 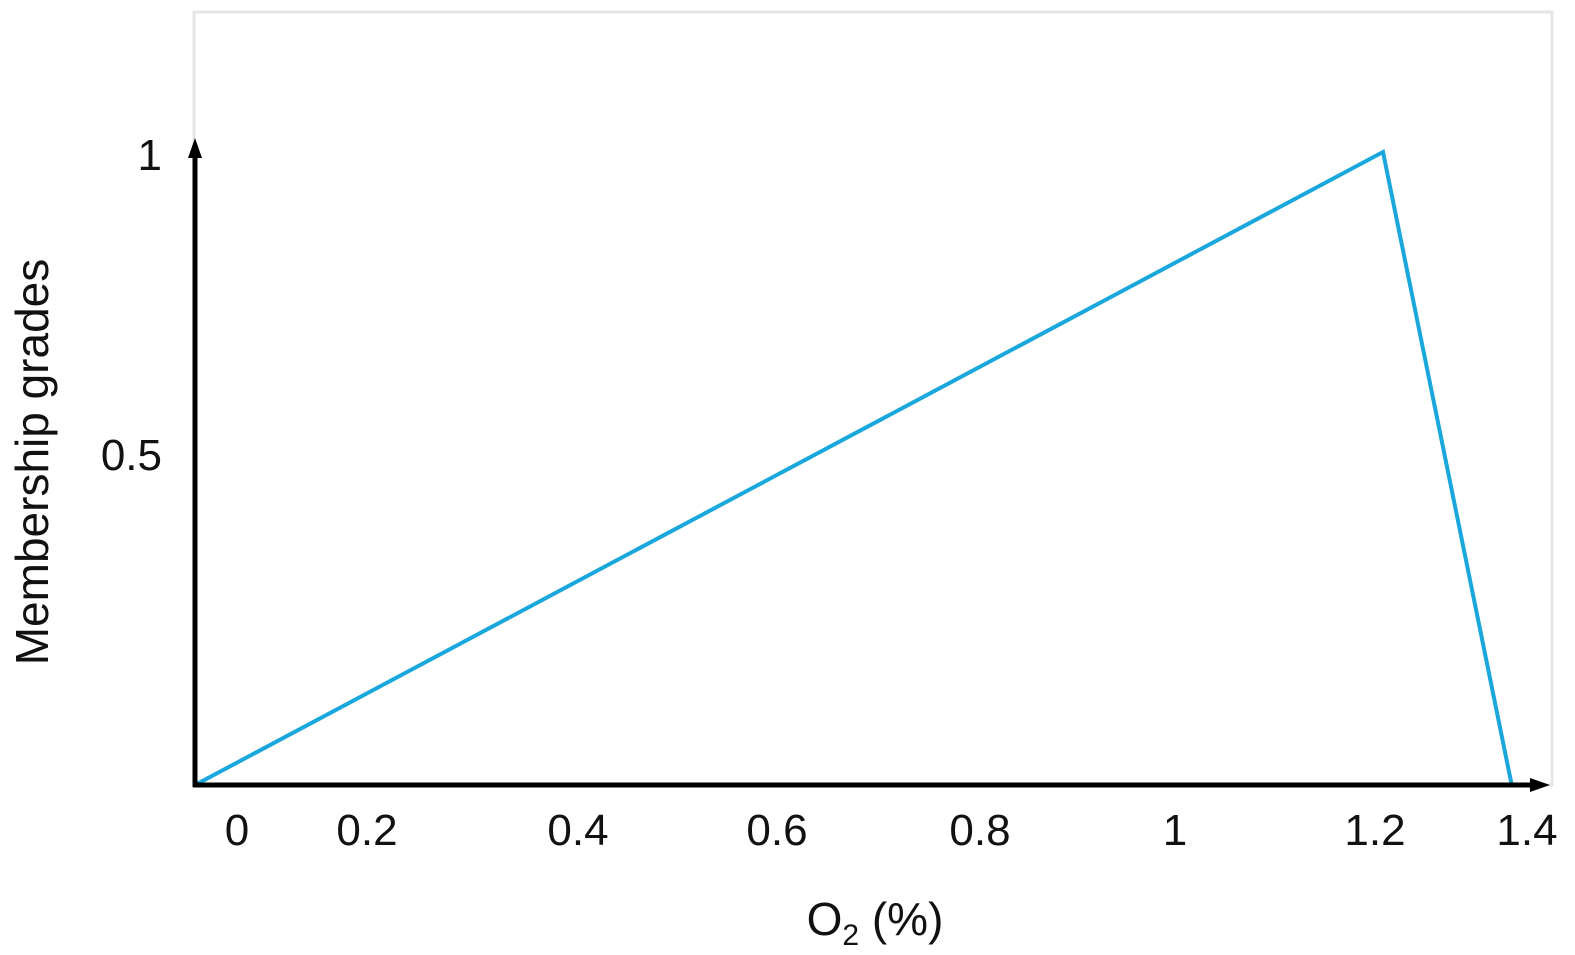 I want to click on y-tick-label: 1, so click(x=150, y=155).